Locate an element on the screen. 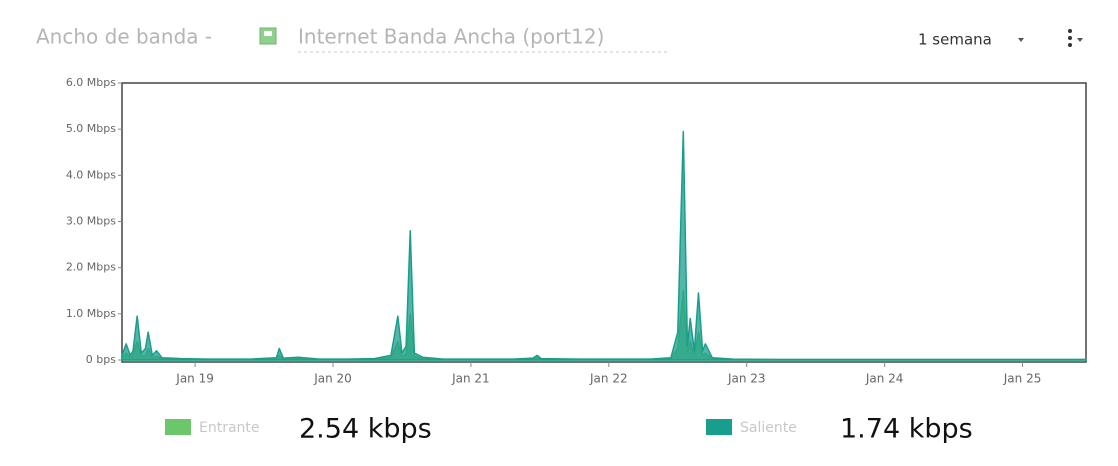 This screenshot has width=1118, height=466. menu-caret is located at coordinates (1080, 40).